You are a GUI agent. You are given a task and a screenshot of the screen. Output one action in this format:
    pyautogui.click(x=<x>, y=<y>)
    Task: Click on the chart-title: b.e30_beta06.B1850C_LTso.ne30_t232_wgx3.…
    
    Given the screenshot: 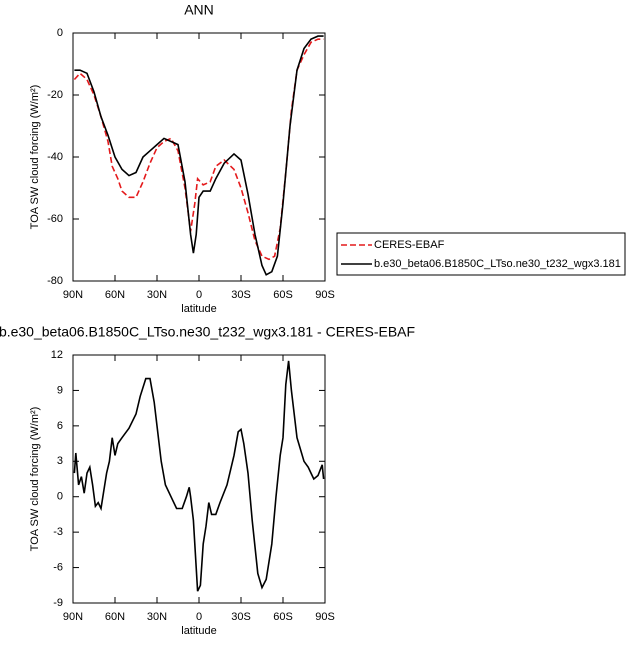 What is the action you would take?
    pyautogui.click(x=207, y=332)
    